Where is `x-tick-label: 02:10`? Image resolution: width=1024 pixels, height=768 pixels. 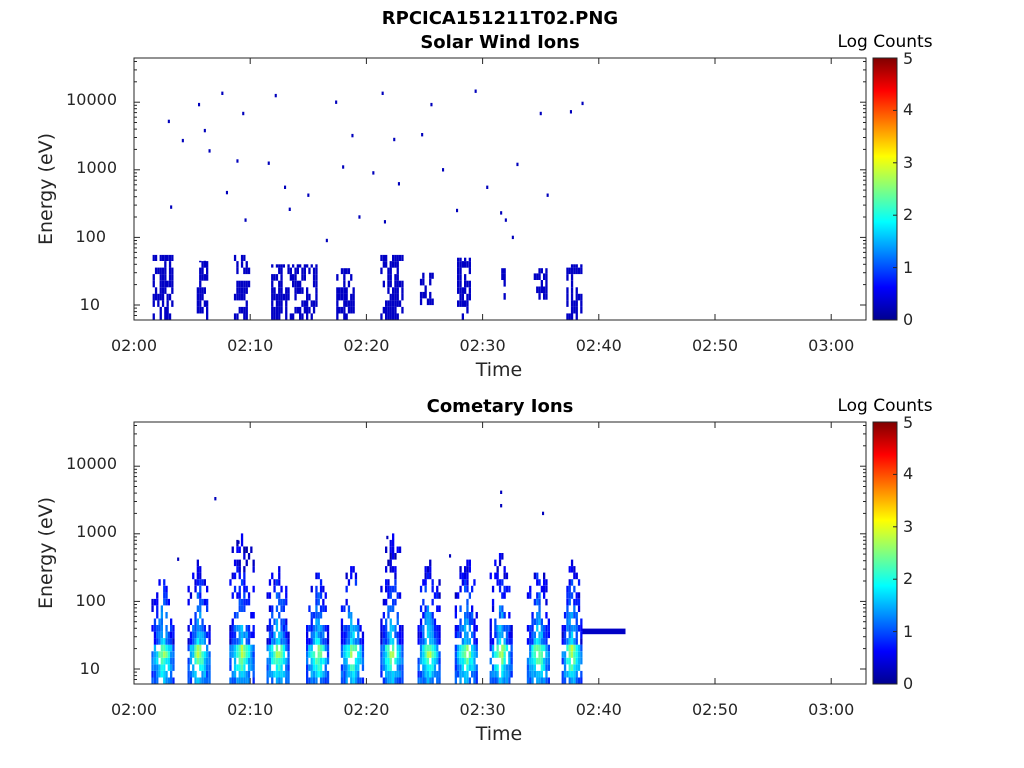 x-tick-label: 02:10 is located at coordinates (250, 709).